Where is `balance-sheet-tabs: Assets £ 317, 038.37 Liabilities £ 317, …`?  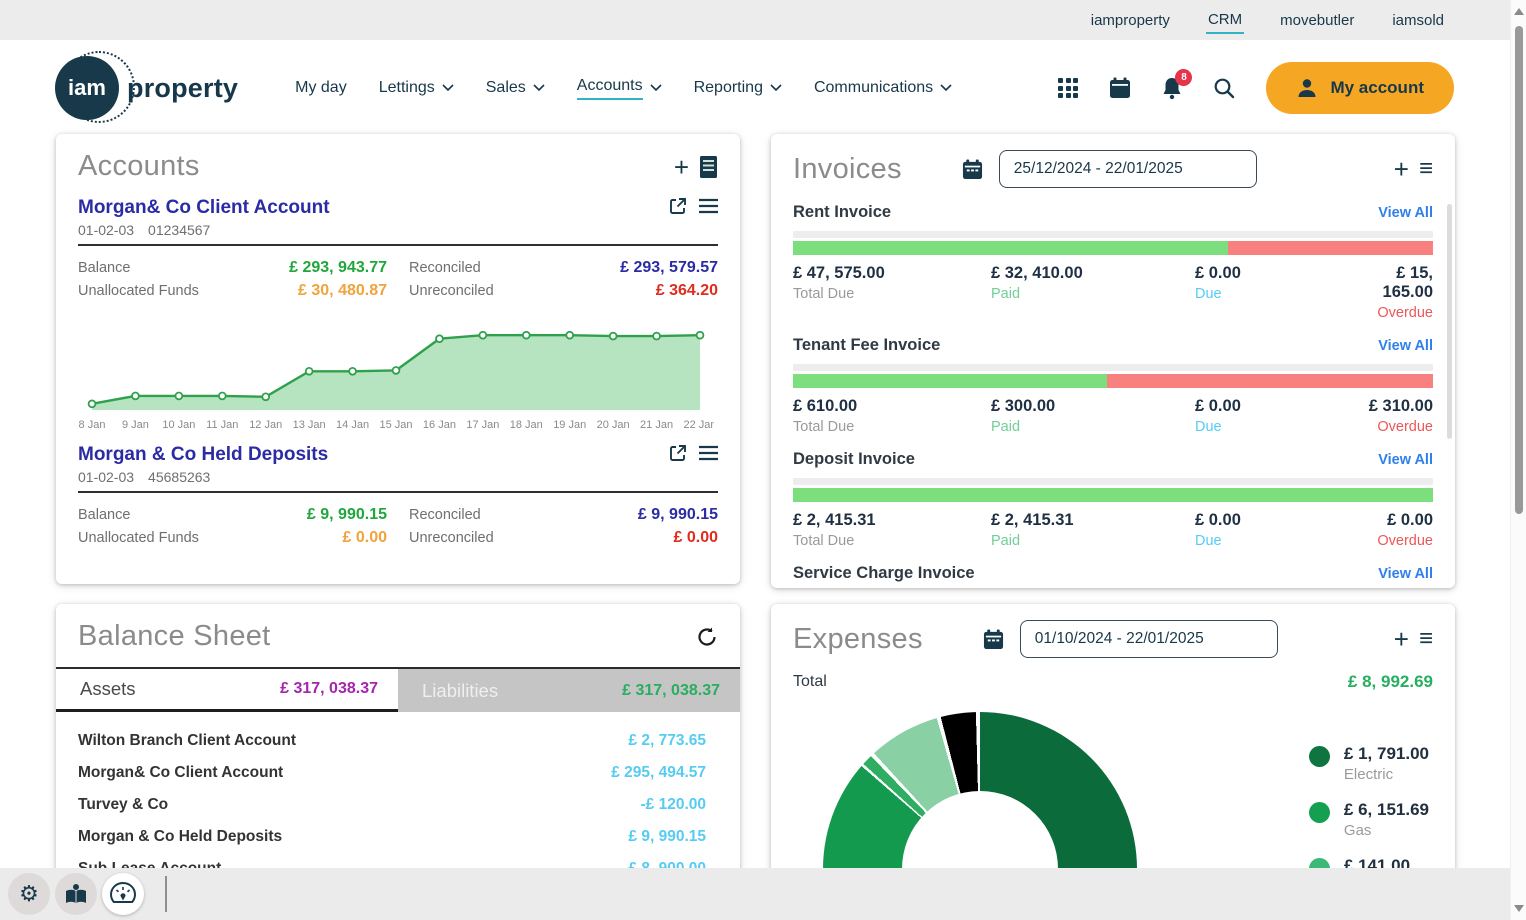
balance-sheet-tabs: Assets £ 317, 038.37 Liabilities £ 317, … is located at coordinates (398, 689).